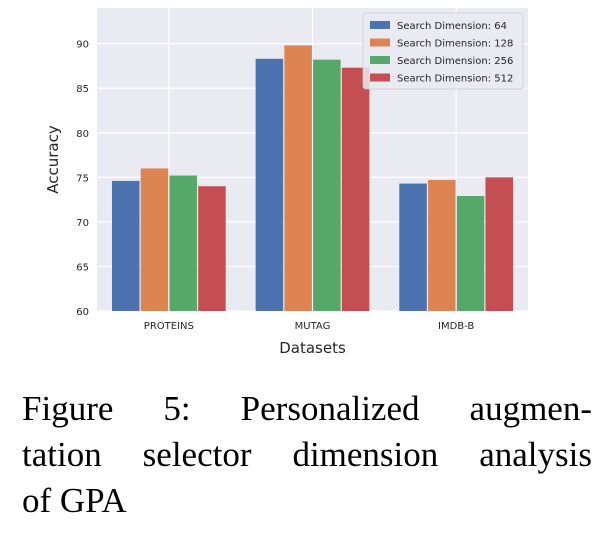  I want to click on y-tick-label: 65, so click(82, 267).